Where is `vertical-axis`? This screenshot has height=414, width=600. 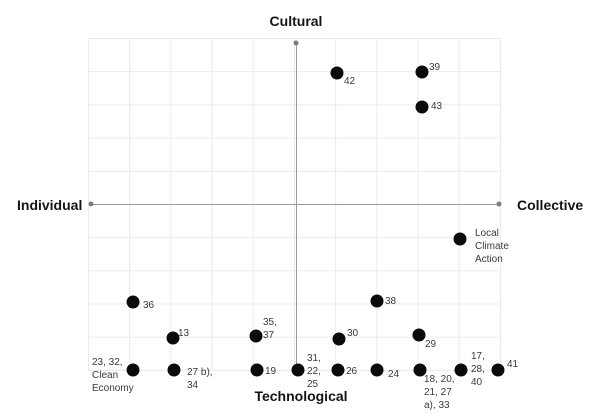 vertical-axis is located at coordinates (296, 204).